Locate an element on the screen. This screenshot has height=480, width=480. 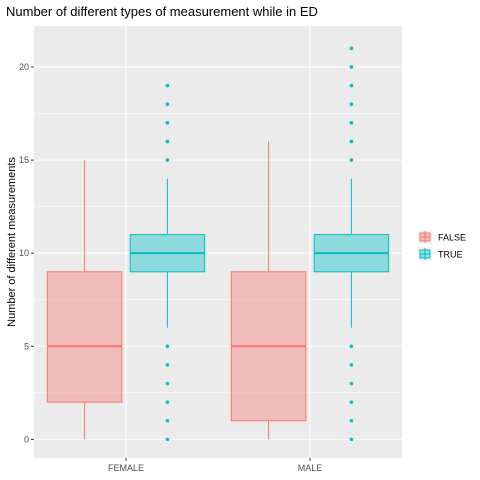
y-tick-label: 10 is located at coordinates (24, 253).